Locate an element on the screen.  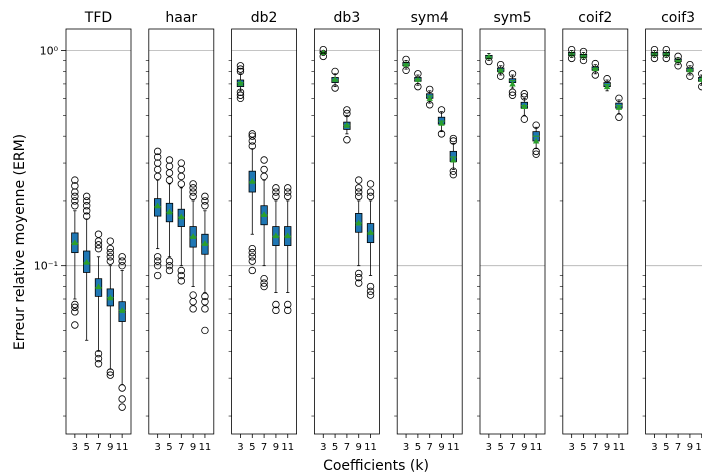
box-coif3-k5 is located at coordinates (666, 54).